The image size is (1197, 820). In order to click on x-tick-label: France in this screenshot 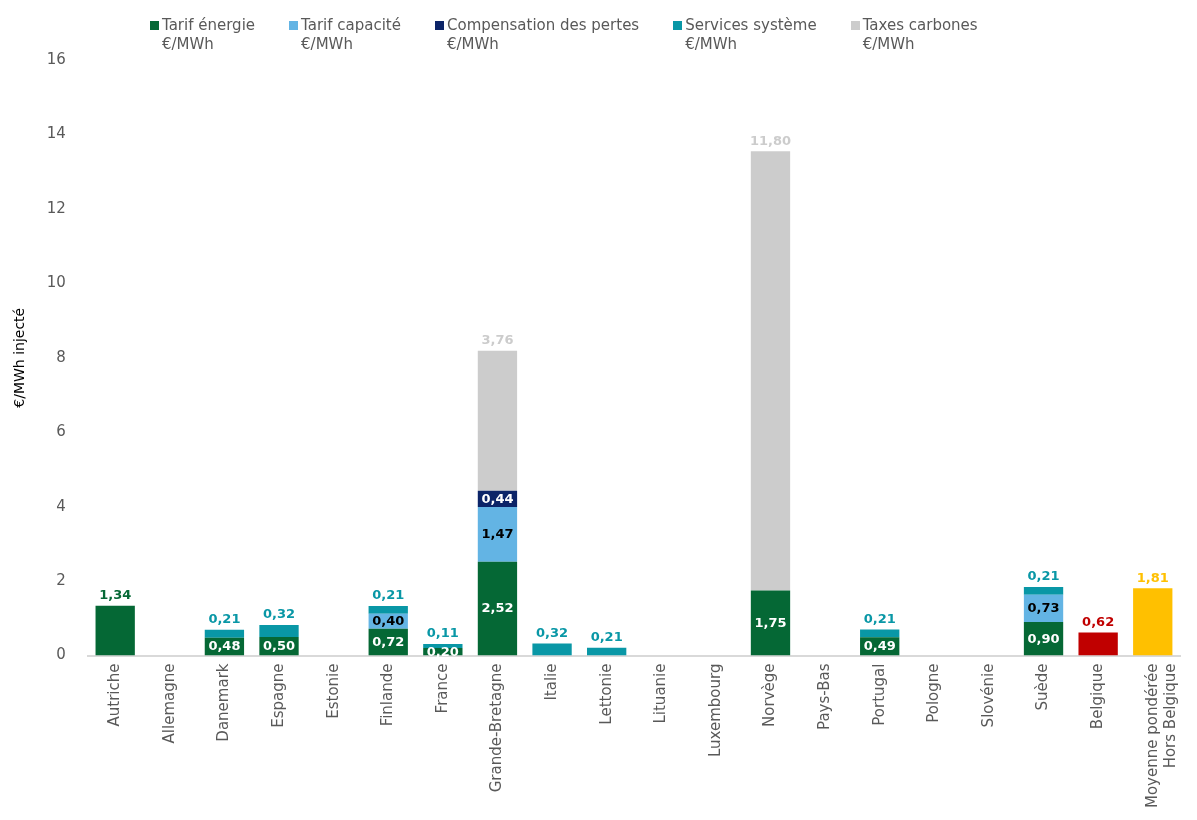, I will do `click(441, 688)`.